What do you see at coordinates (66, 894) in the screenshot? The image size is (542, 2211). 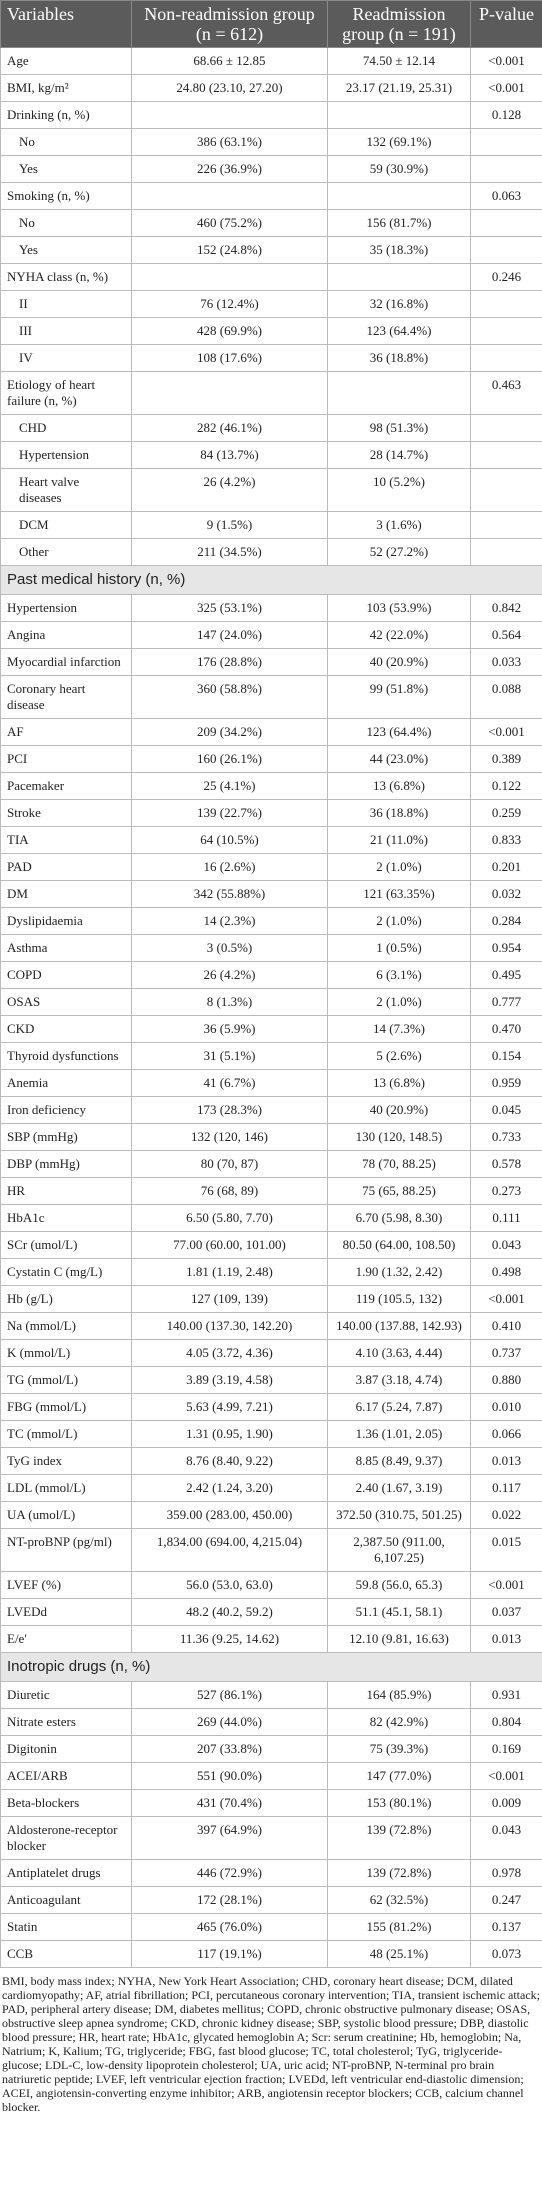 I see `label-cell: DM` at bounding box center [66, 894].